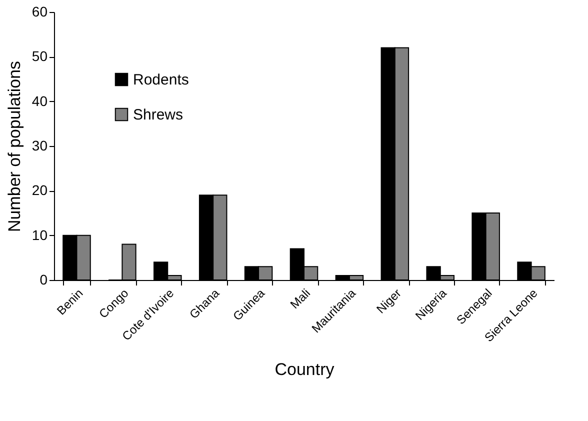 This screenshot has width=588, height=421. I want to click on y-tick-label: 60, so click(40, 12).